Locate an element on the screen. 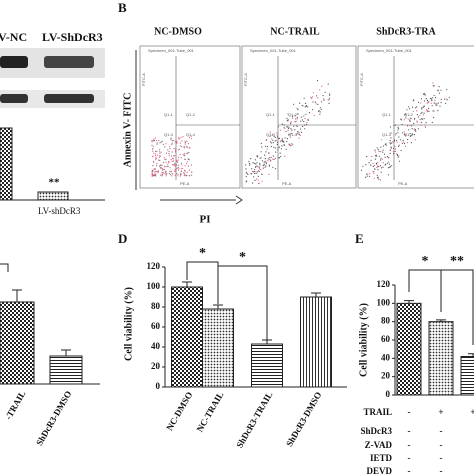 The image size is (474, 474). row-label: TRAIL is located at coordinates (377, 412).